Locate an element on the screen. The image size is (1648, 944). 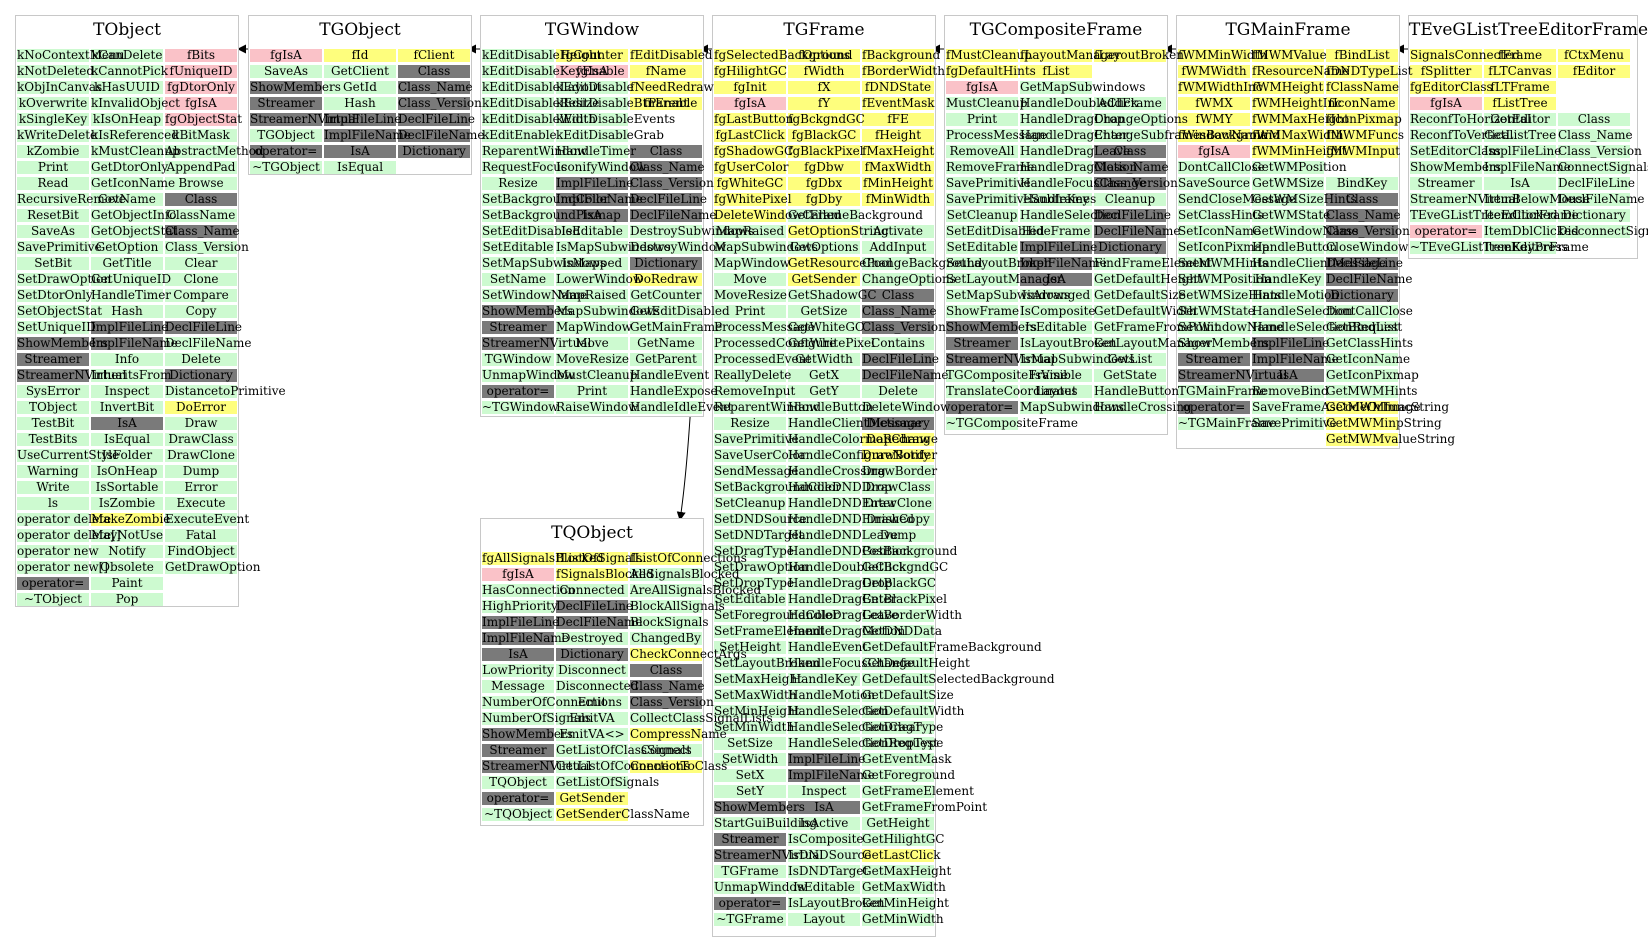
member-cell: ChangedBy is located at coordinates (666, 638).